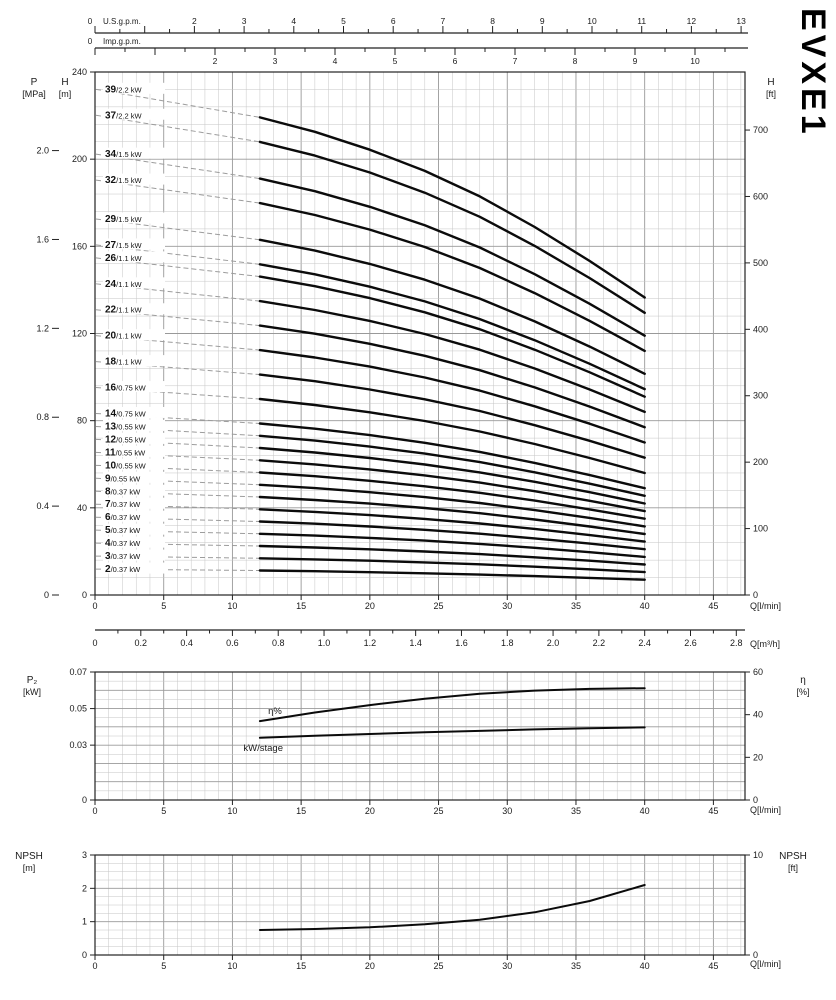  Describe the element at coordinates (123, 530) in the screenshot. I see `curve-label-5: 5/0.37 kW` at that location.